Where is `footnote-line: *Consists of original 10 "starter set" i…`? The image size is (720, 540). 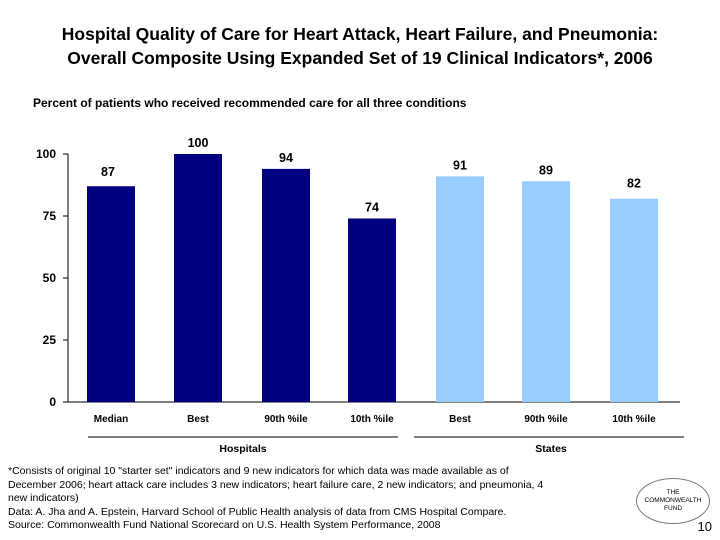
footnote-line: *Consists of original 10 "starter set" i… is located at coordinates (258, 471).